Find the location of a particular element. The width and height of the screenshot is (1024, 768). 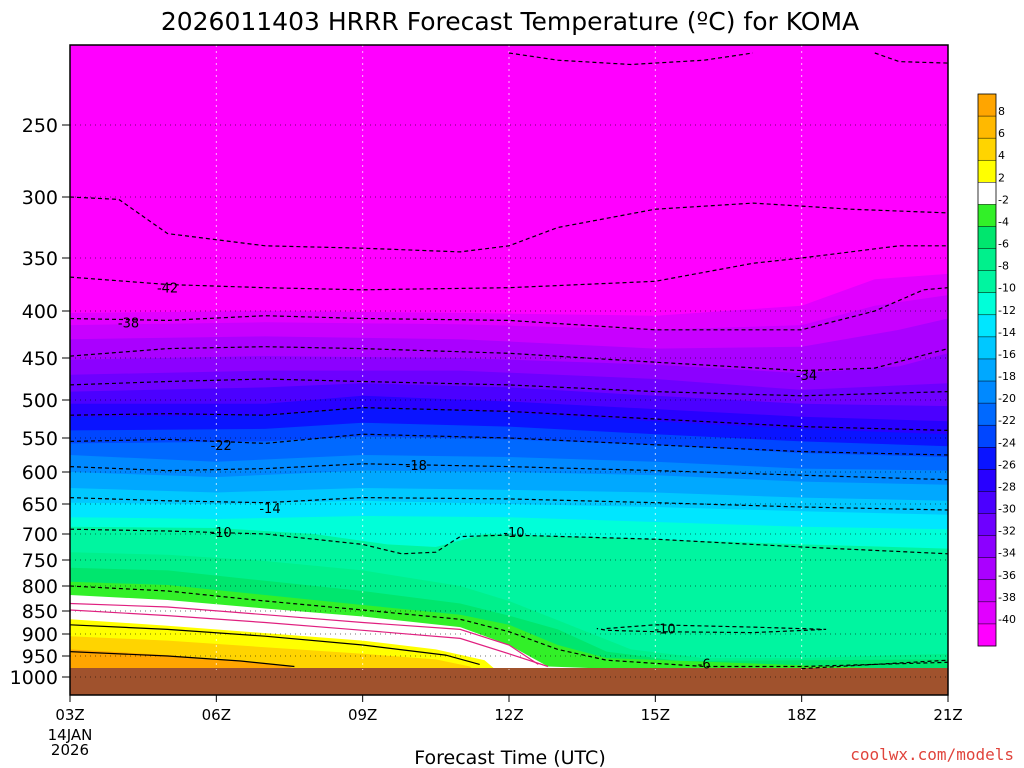

contour-label: -42 is located at coordinates (167, 289).